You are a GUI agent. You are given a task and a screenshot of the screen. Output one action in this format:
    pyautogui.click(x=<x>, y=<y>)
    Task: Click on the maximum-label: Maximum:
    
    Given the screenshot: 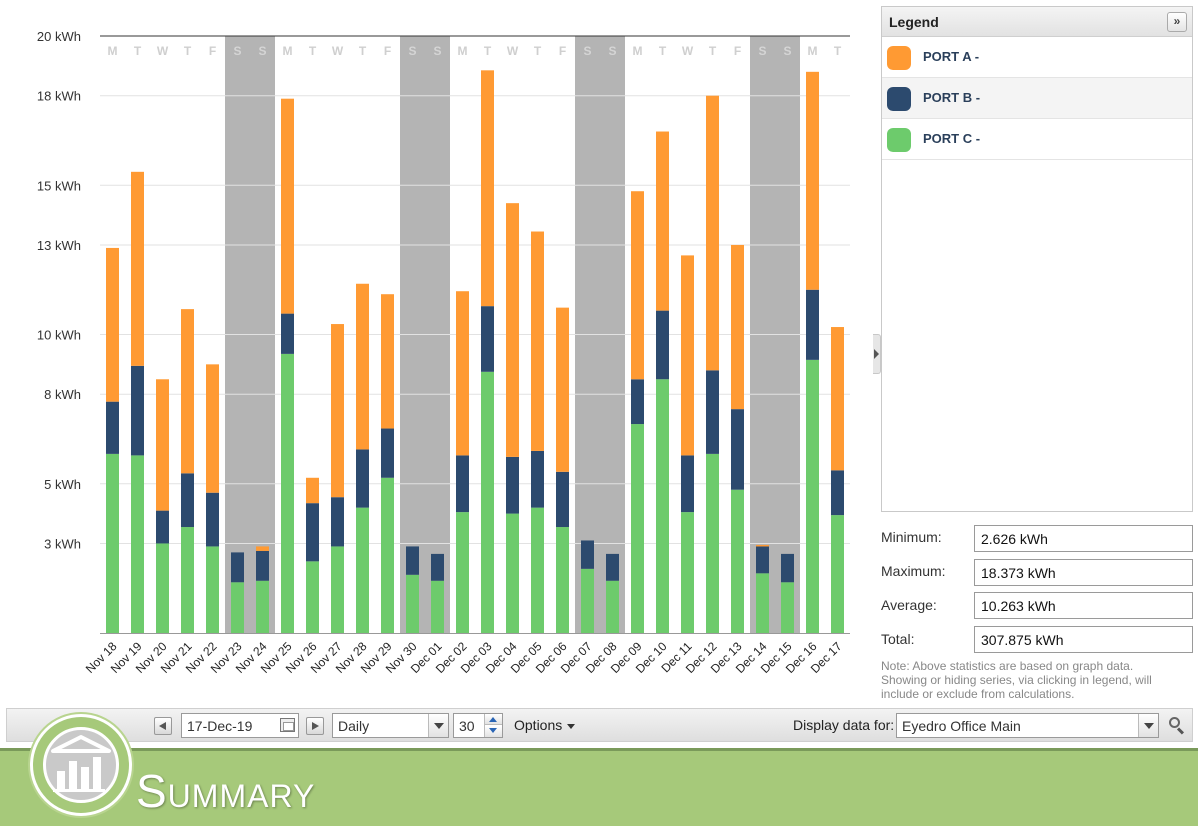 What is the action you would take?
    pyautogui.click(x=913, y=571)
    